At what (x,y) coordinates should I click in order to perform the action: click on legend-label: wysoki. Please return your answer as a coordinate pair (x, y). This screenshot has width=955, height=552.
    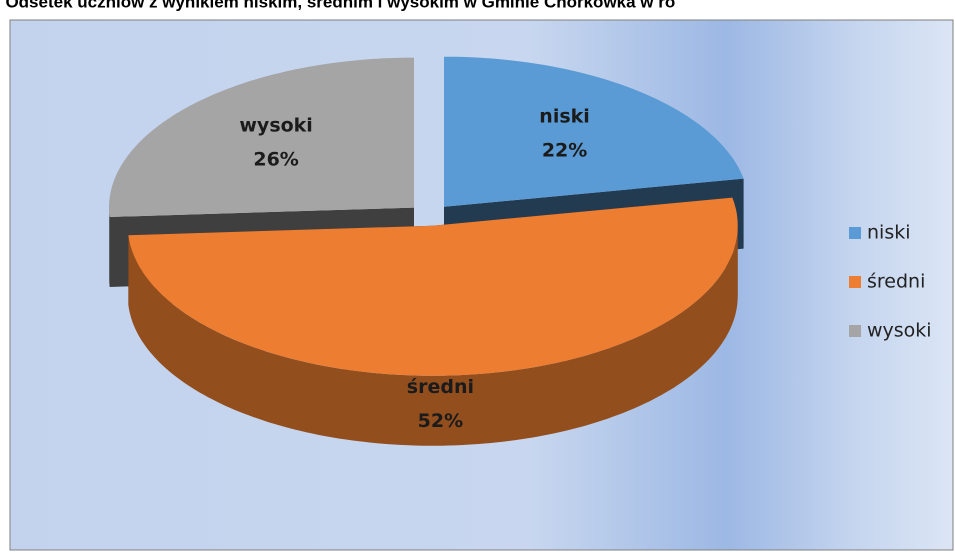
    Looking at the image, I should click on (899, 331).